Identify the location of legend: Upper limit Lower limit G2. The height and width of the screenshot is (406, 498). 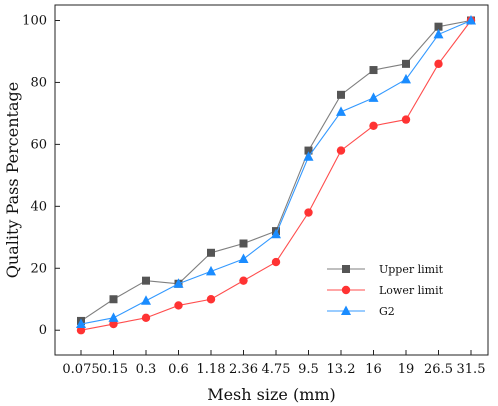
(385, 290).